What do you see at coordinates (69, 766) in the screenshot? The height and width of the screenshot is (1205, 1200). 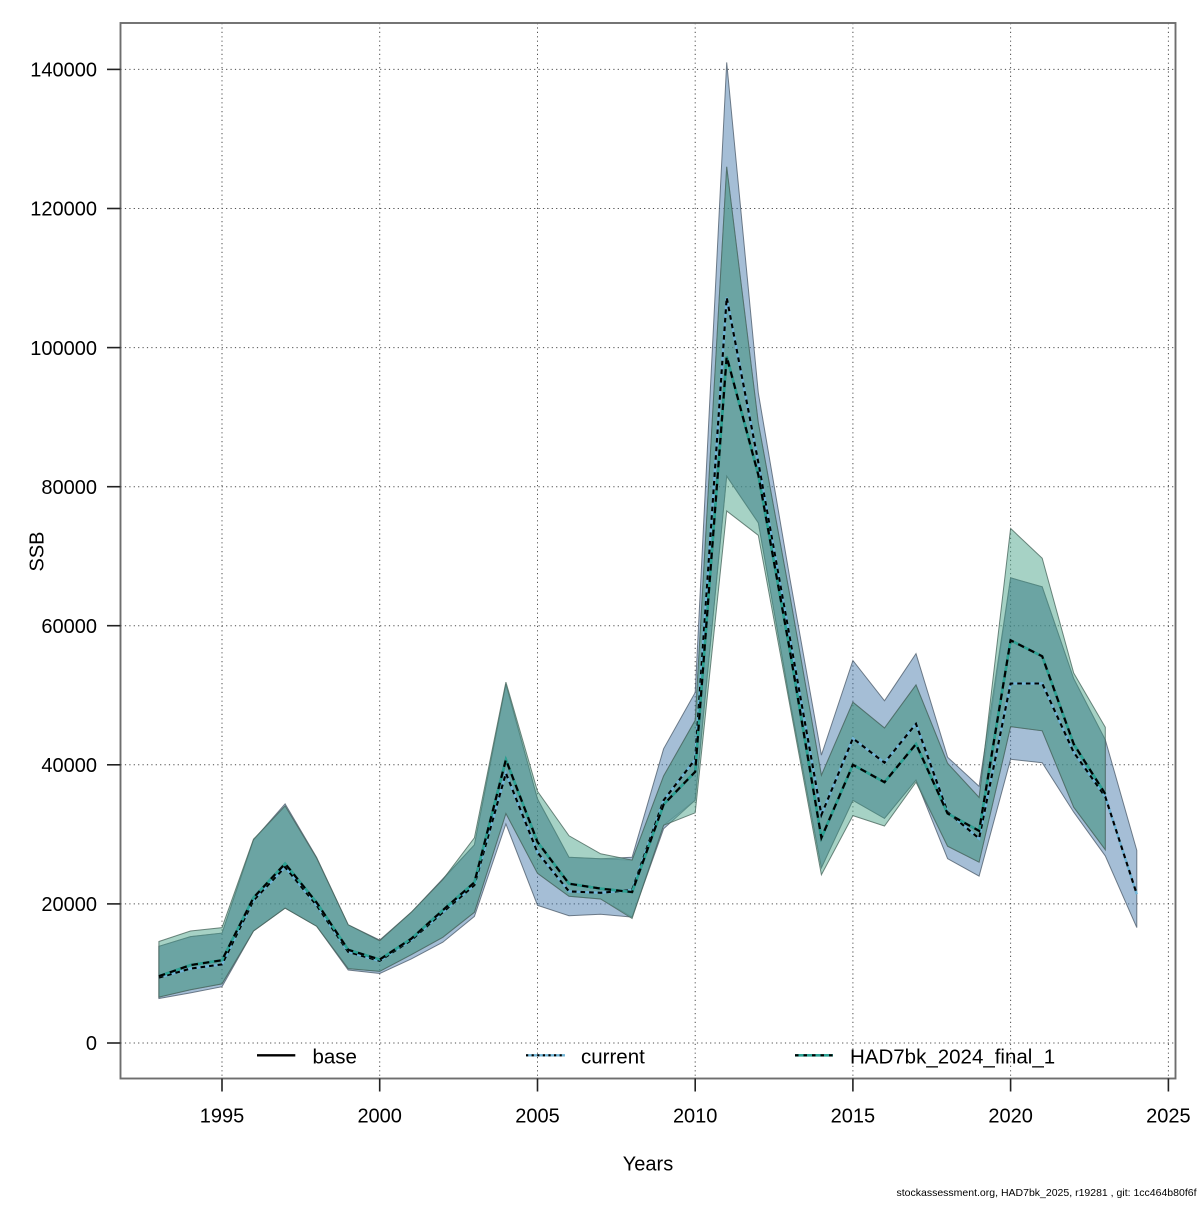 I see `svg-text: 40000` at bounding box center [69, 766].